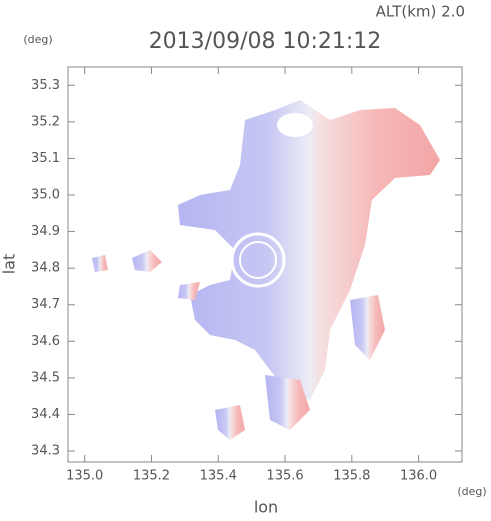 This screenshot has height=521, width=491. Describe the element at coordinates (9, 264) in the screenshot. I see `y-axis-label: lat` at that location.